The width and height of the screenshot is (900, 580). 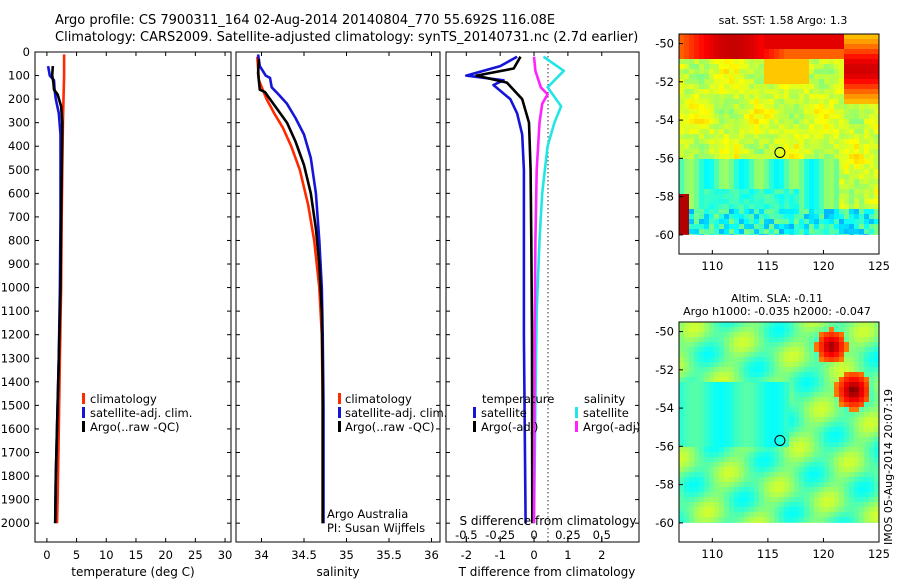 What do you see at coordinates (548, 521) in the screenshot?
I see `s-difference-xlabel: S difference from climatology` at bounding box center [548, 521].